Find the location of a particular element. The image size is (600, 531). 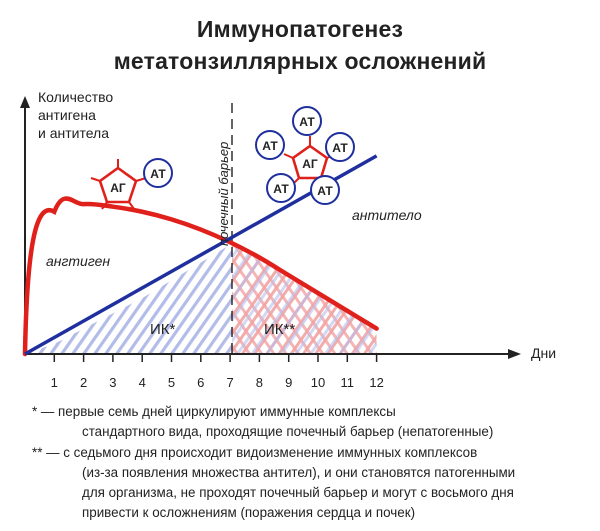

antibody-circle-bottom-left is located at coordinates (281, 188).